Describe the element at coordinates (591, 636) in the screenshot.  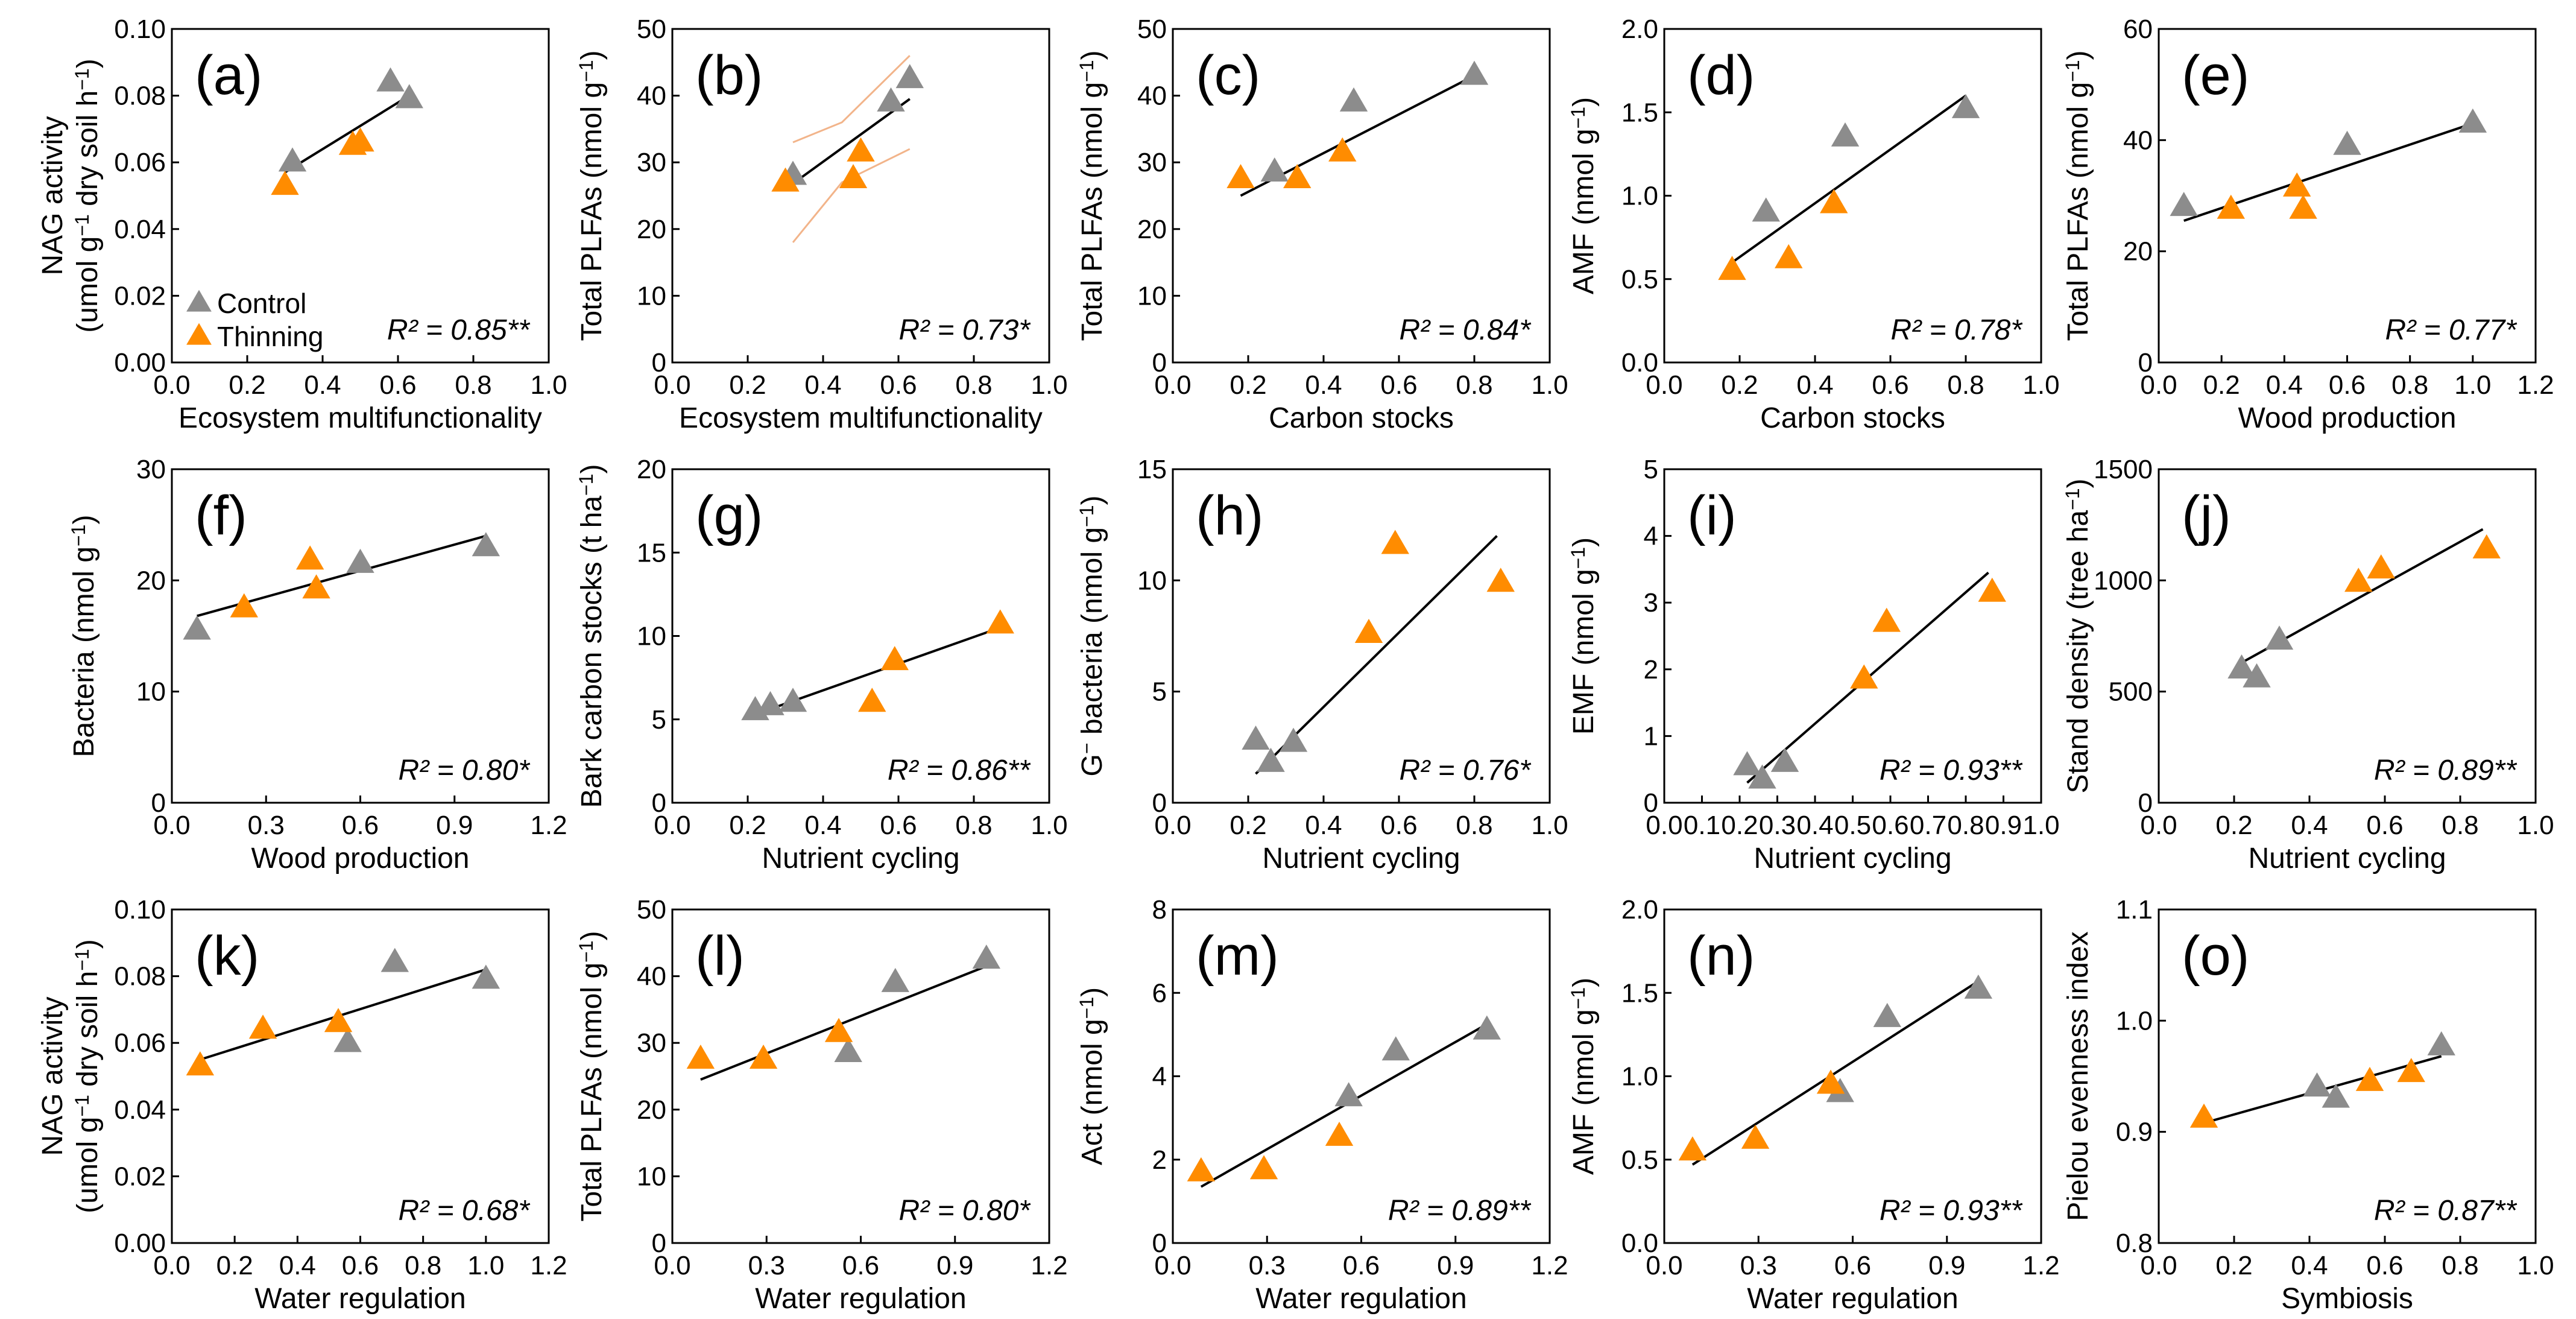
I see `y-axis-label: Bark carbon stocks (t ha−1​)` at that location.